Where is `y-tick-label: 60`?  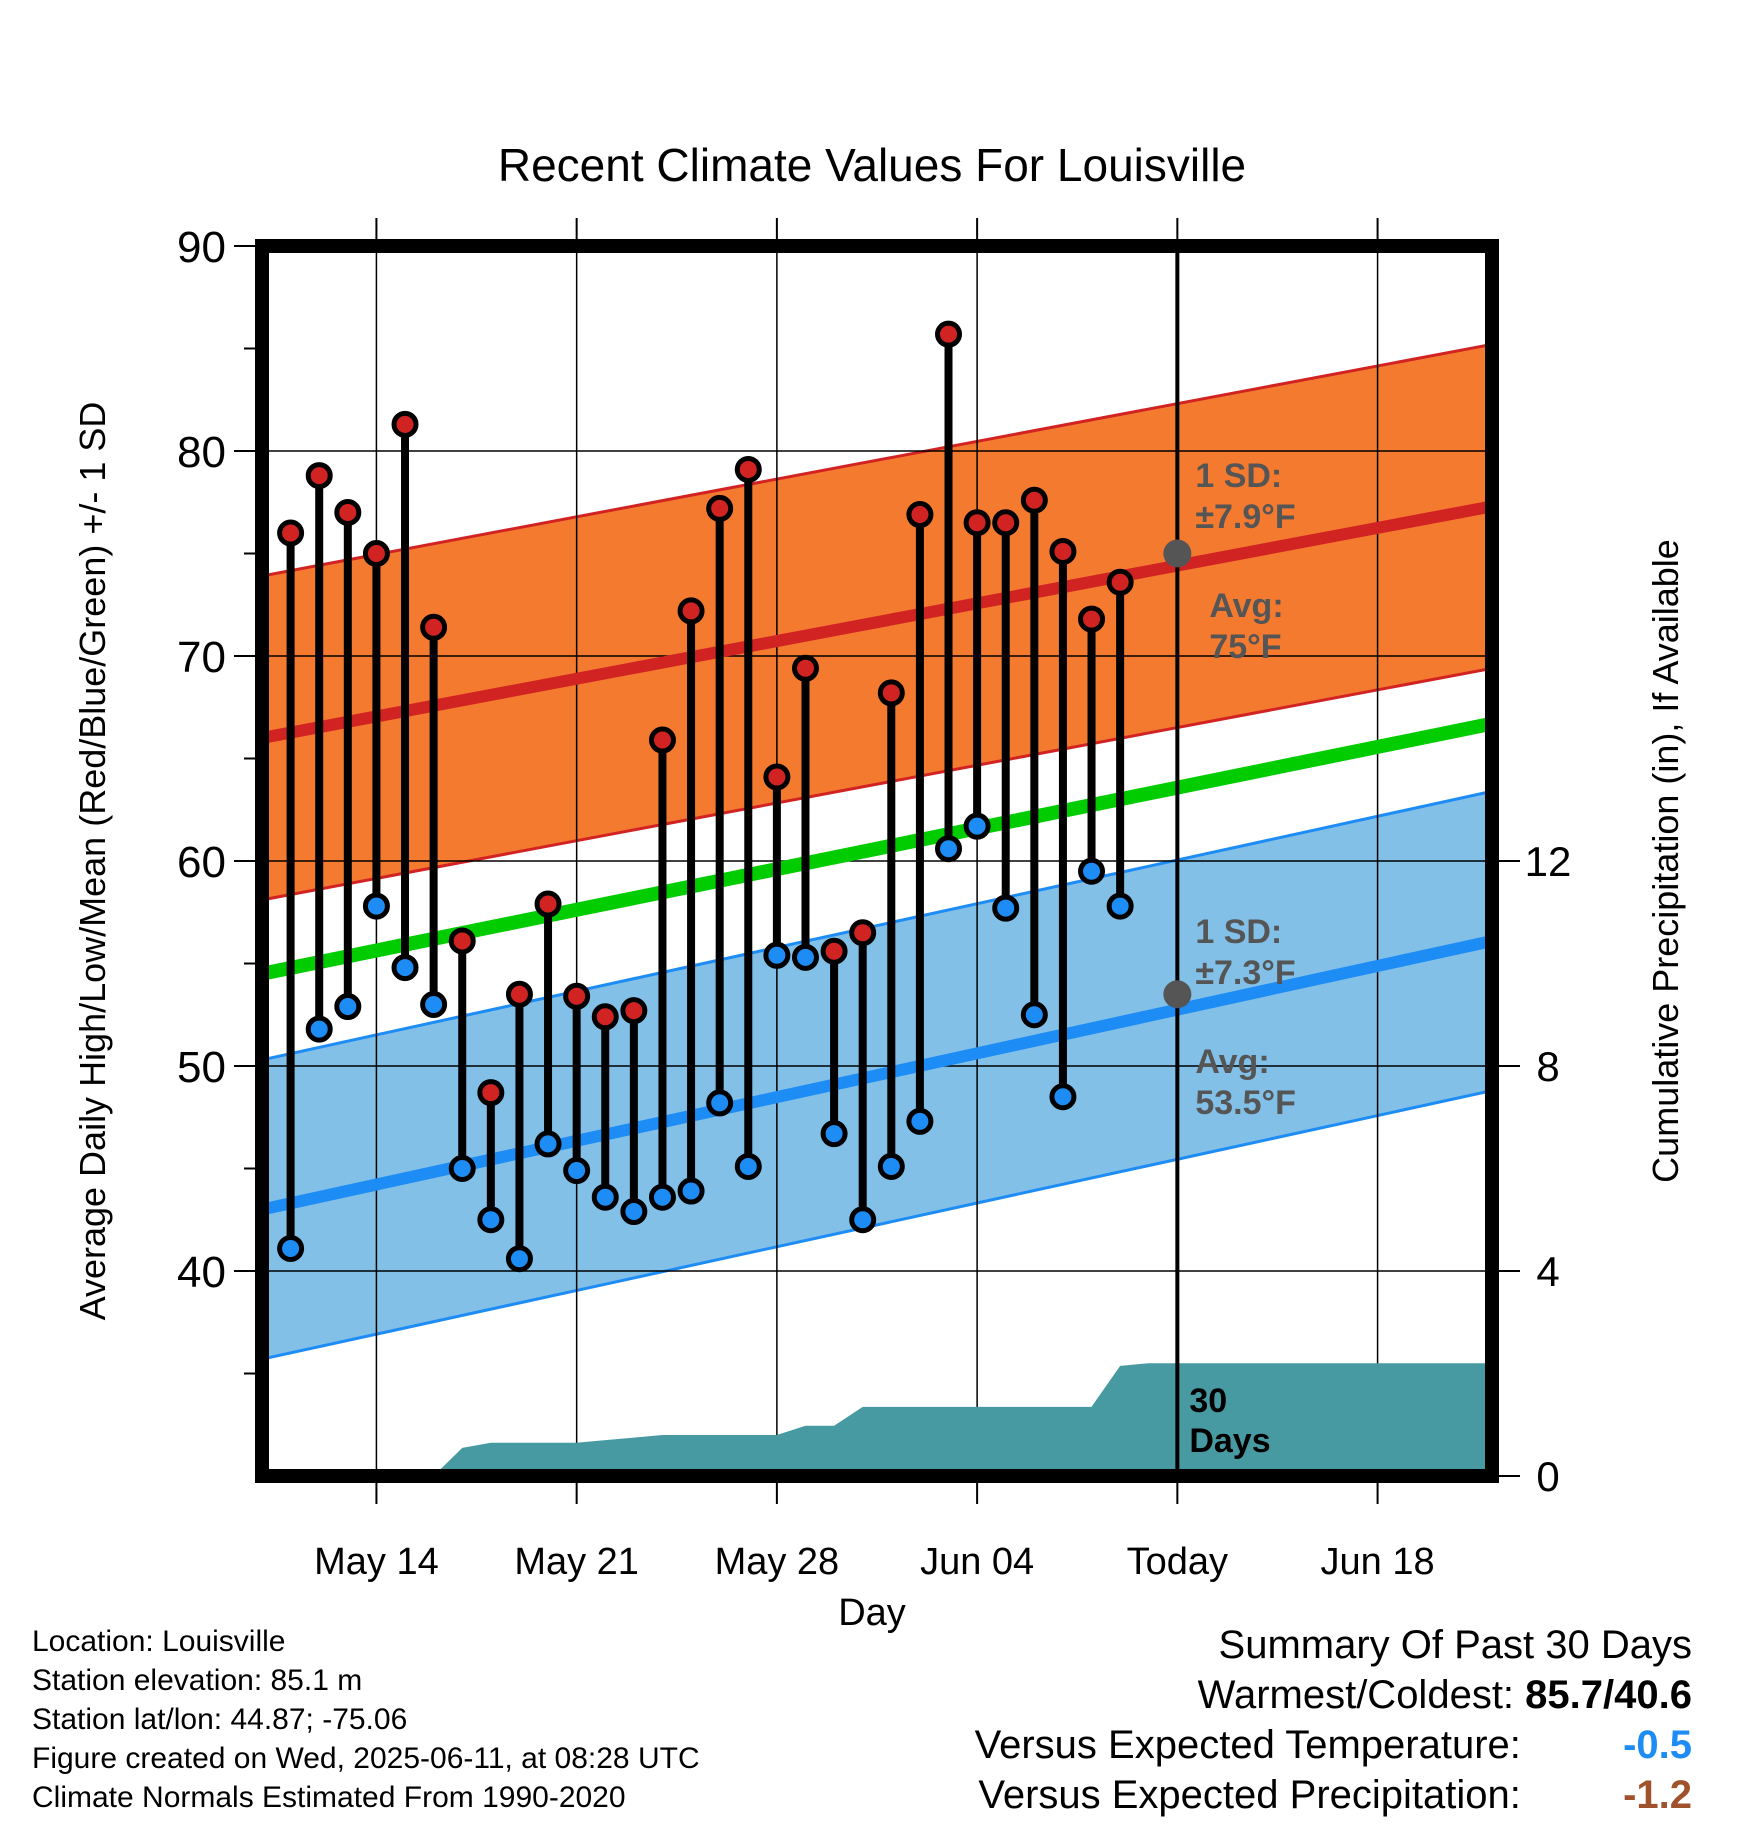 y-tick-label: 60 is located at coordinates (201, 862).